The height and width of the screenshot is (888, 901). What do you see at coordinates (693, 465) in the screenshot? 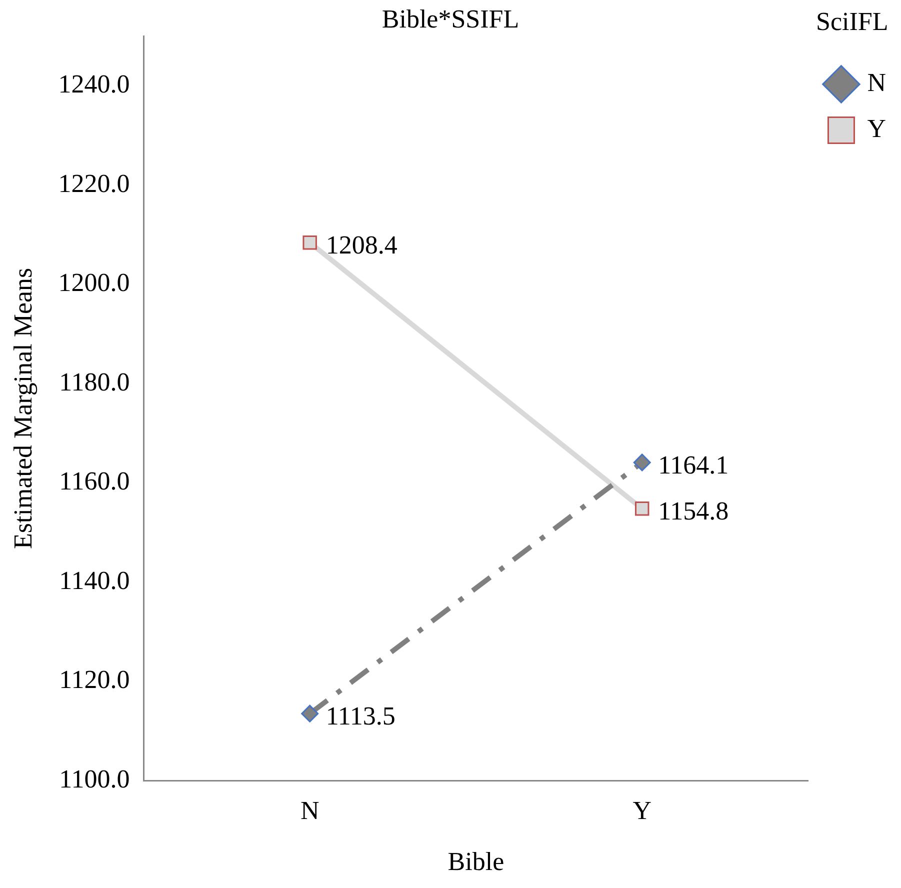
I see `data-label: 1164.1` at bounding box center [693, 465].